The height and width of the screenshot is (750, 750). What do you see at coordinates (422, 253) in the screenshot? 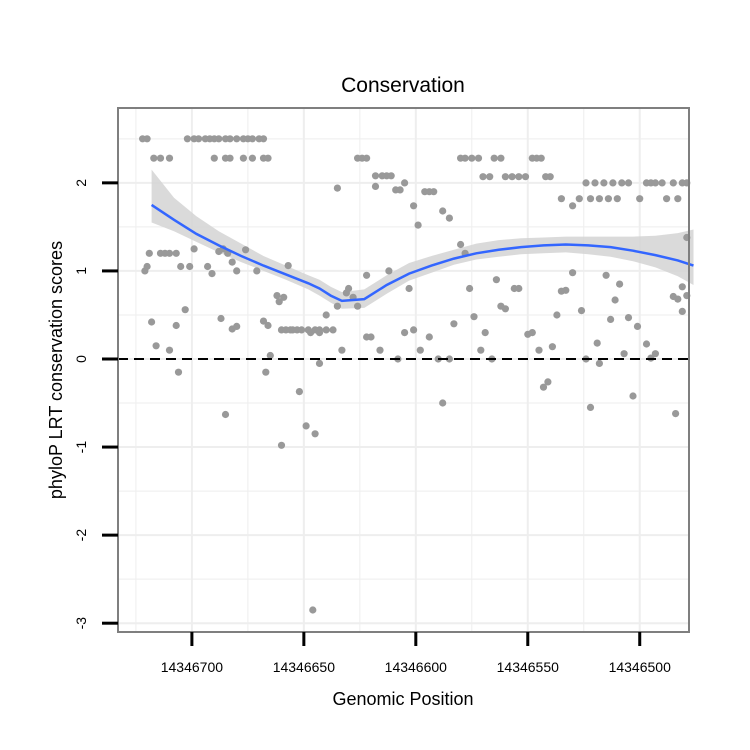
I see `loess-smooth-line` at bounding box center [422, 253].